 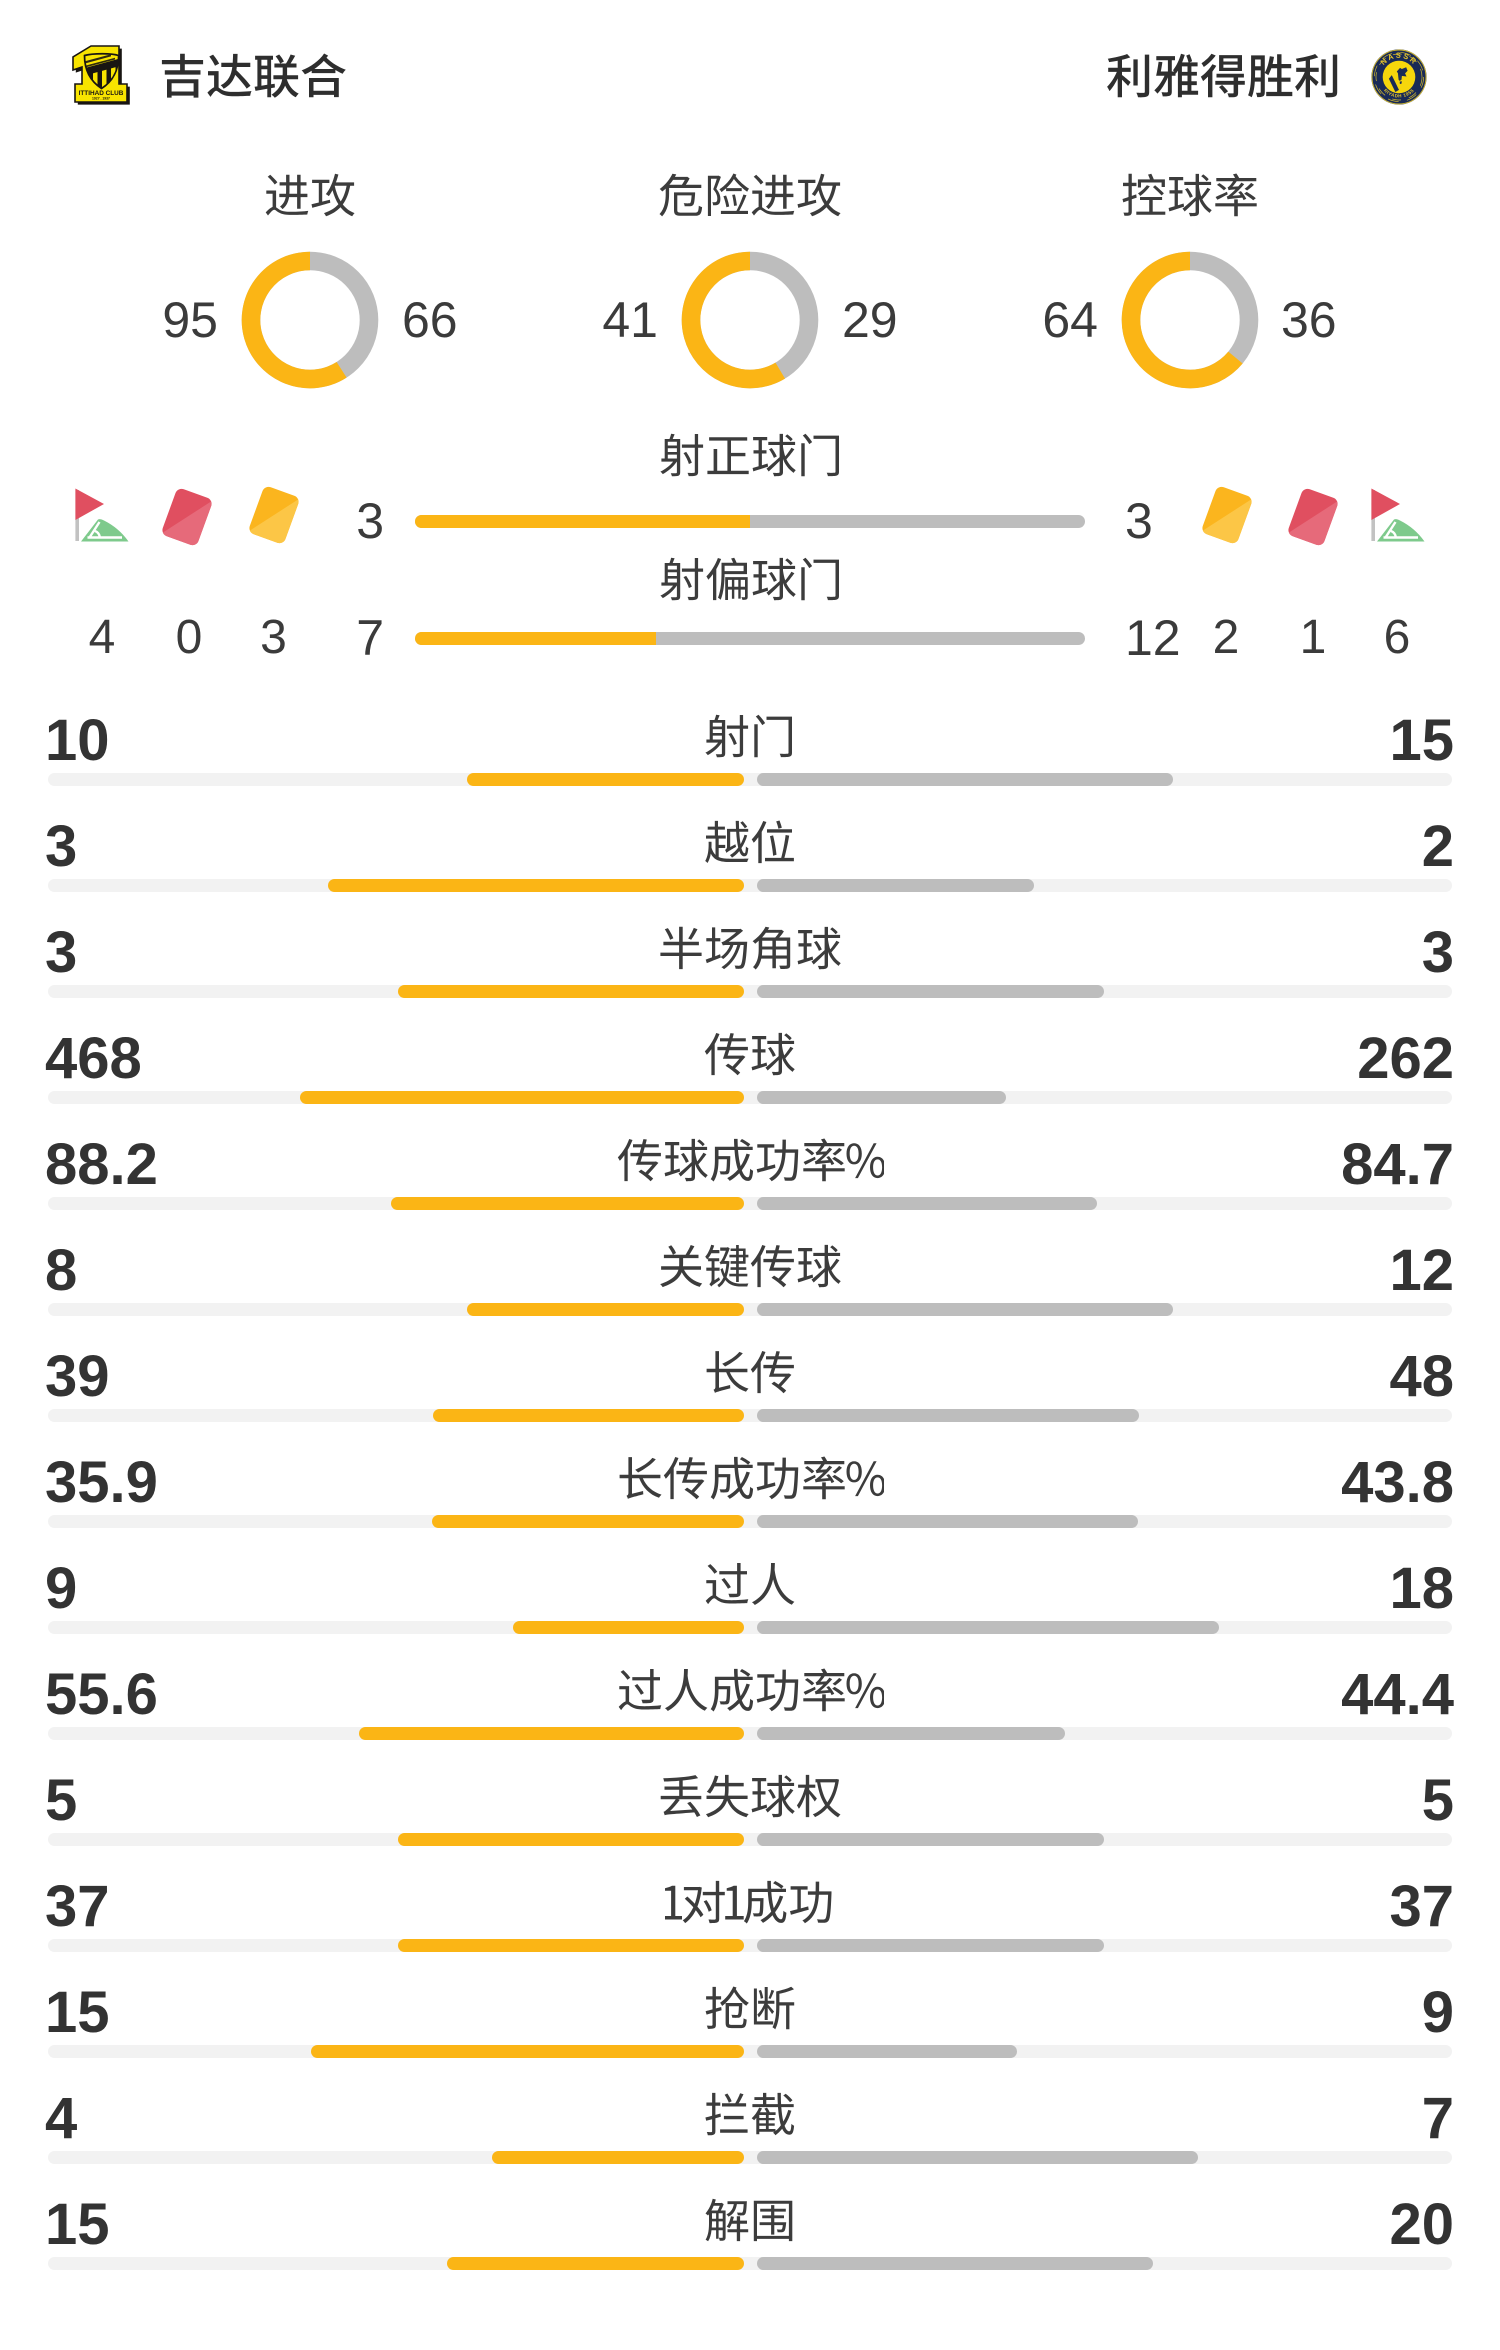 What do you see at coordinates (101, 99) in the screenshot?
I see `svg-text: 1927 . 1937` at bounding box center [101, 99].